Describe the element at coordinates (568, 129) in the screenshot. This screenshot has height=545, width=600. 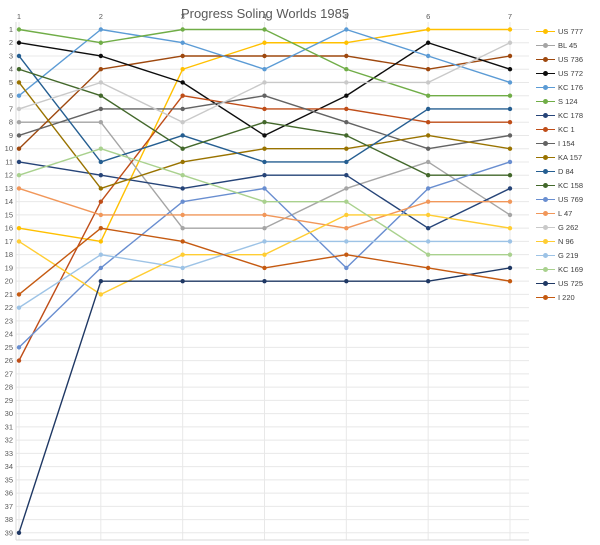
I see `legend-item-kc-1: KC 1` at that location.